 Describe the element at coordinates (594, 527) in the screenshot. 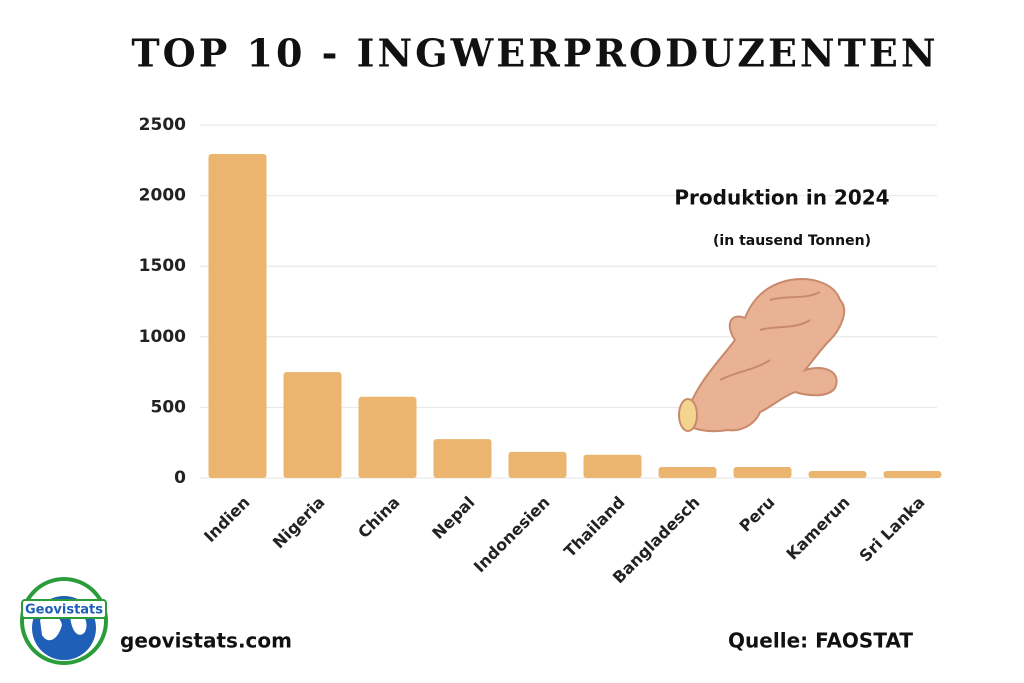

I see `x-tick-label: Thailand` at that location.